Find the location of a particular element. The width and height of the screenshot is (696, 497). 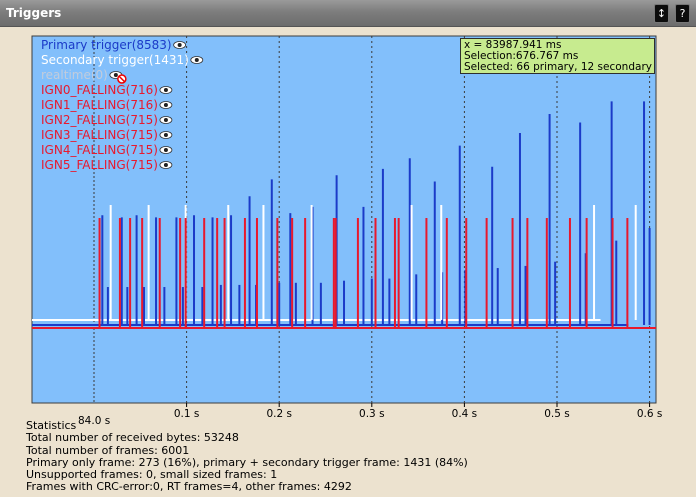

legend-label: IGN4_FALLING(715) is located at coordinates (99, 150).